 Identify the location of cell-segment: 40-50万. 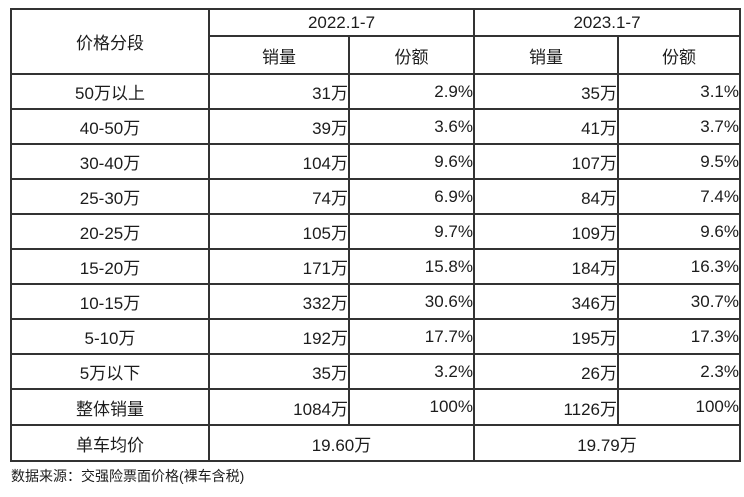
(110, 126).